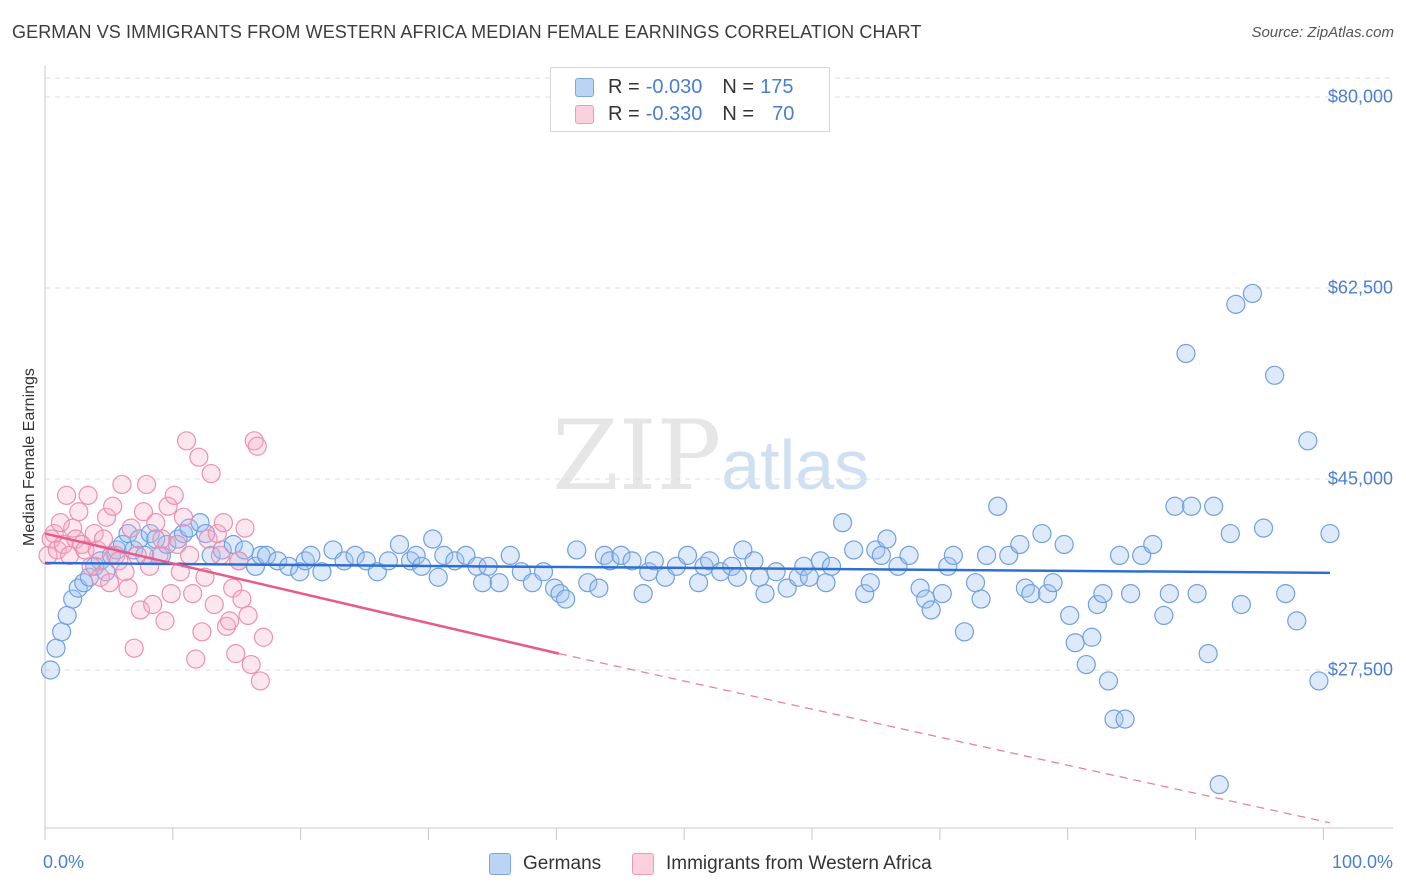 The image size is (1406, 892). Describe the element at coordinates (29, 457) in the screenshot. I see `y-axis-label: Median Female Earnings` at that location.